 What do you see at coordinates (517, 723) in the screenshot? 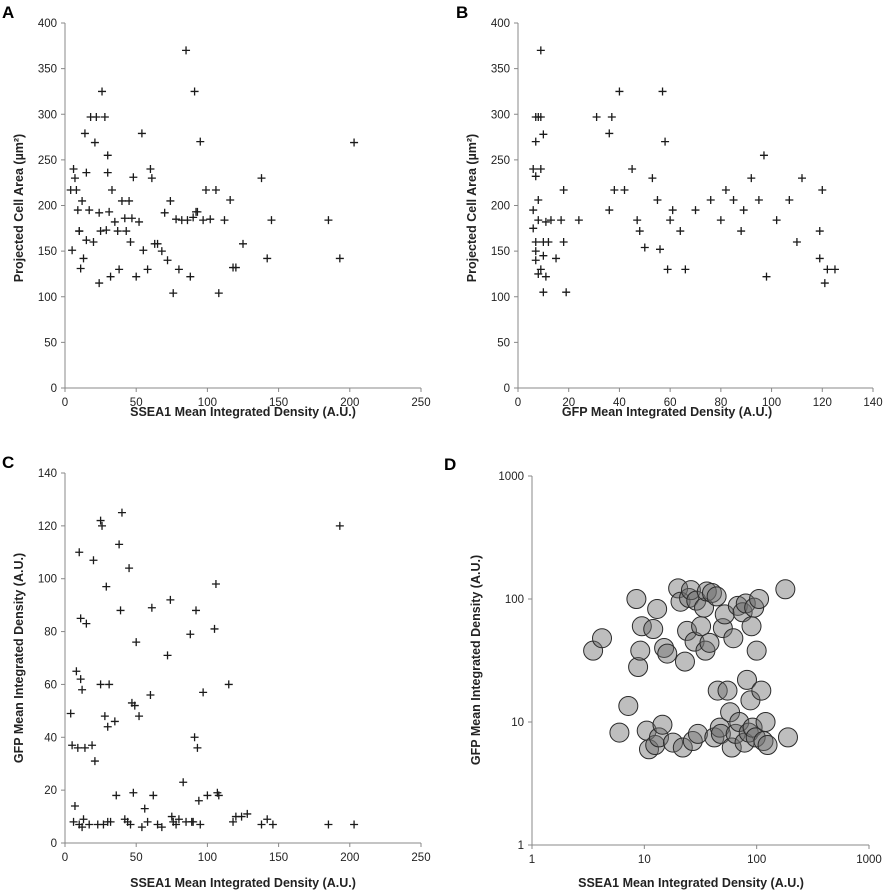
I see `panel-d-y-tick-label: 10` at bounding box center [517, 723].